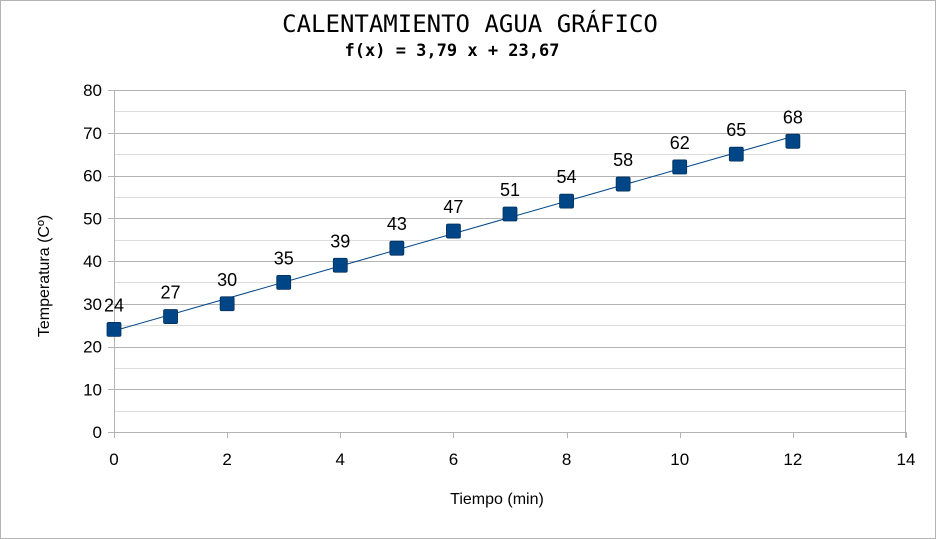  I want to click on data-label: 65, so click(736, 130).